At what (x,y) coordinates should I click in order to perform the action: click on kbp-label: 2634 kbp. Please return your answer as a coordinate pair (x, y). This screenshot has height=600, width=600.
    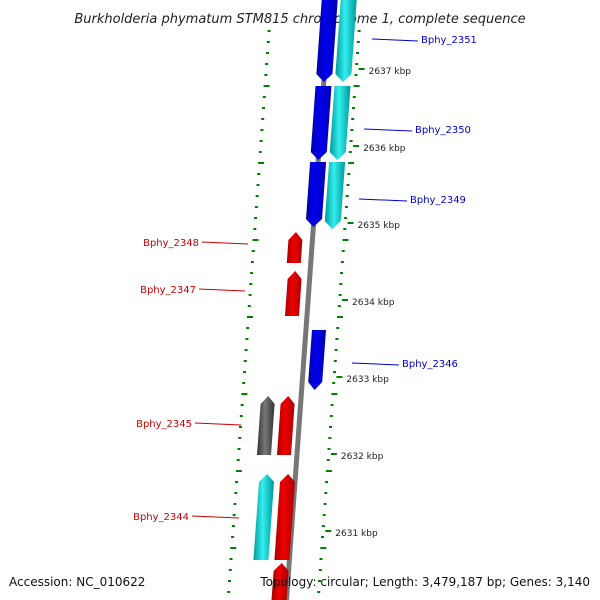
    Looking at the image, I should click on (373, 303).